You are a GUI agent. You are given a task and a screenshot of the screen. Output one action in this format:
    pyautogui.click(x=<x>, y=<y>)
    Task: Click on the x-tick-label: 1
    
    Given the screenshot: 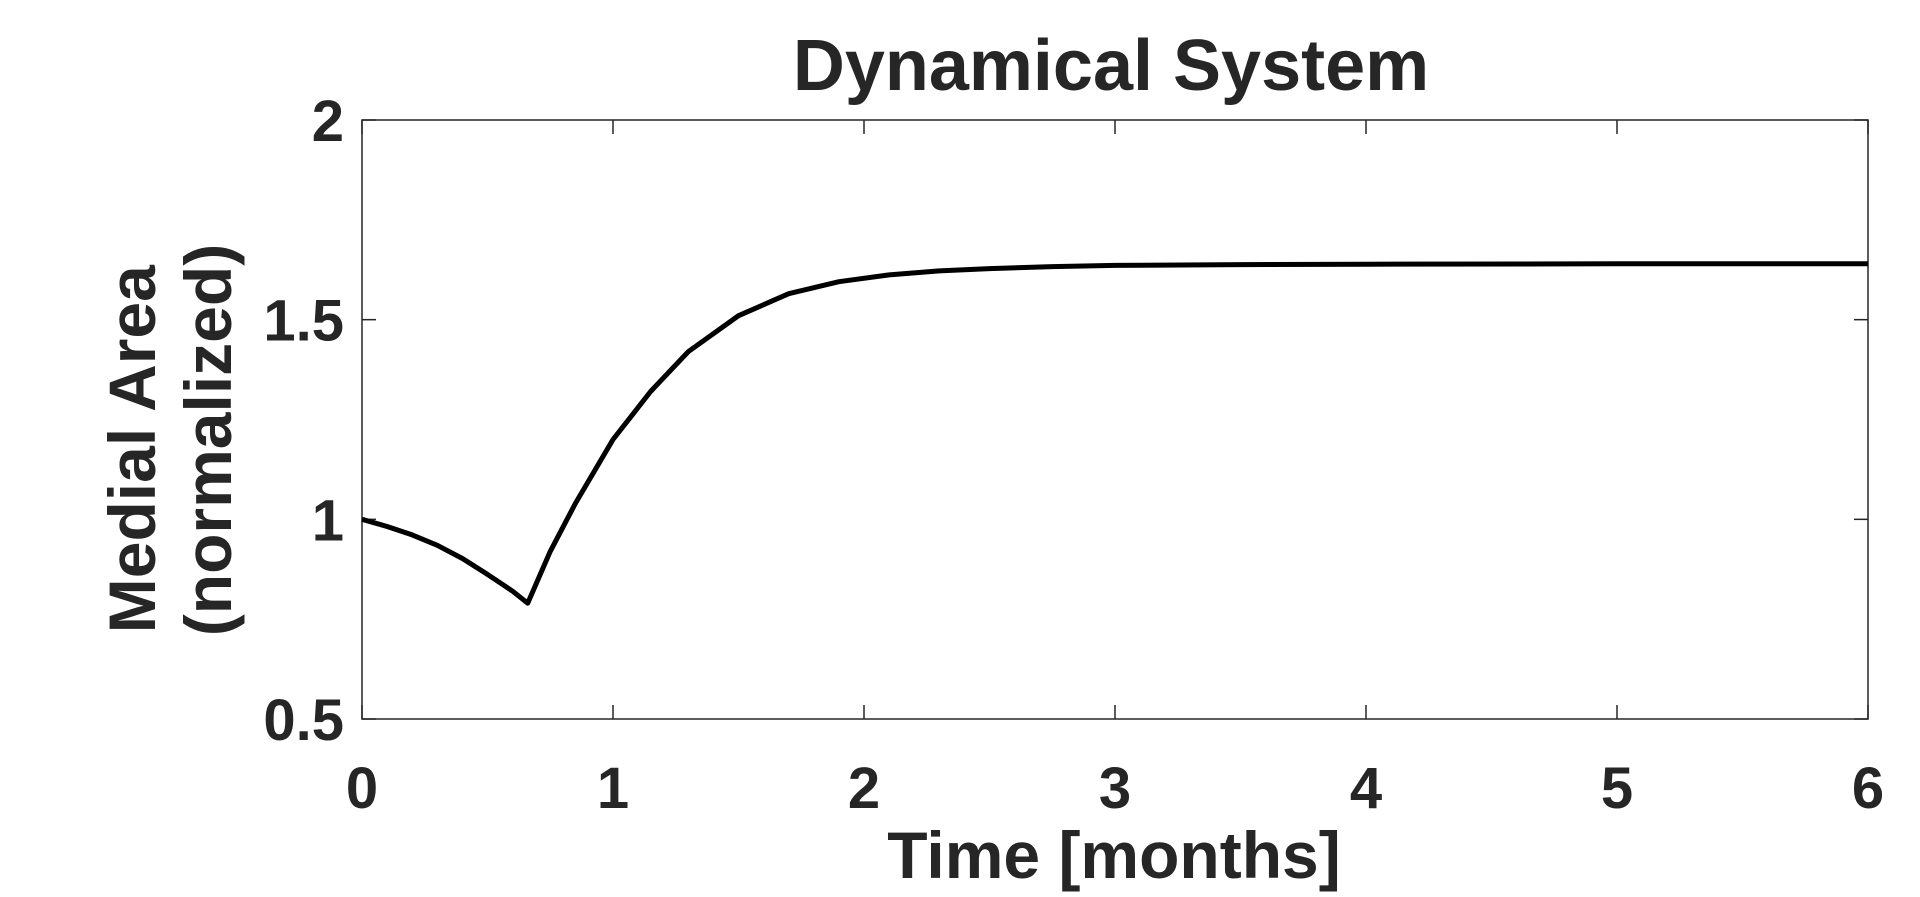 What is the action you would take?
    pyautogui.click(x=613, y=788)
    